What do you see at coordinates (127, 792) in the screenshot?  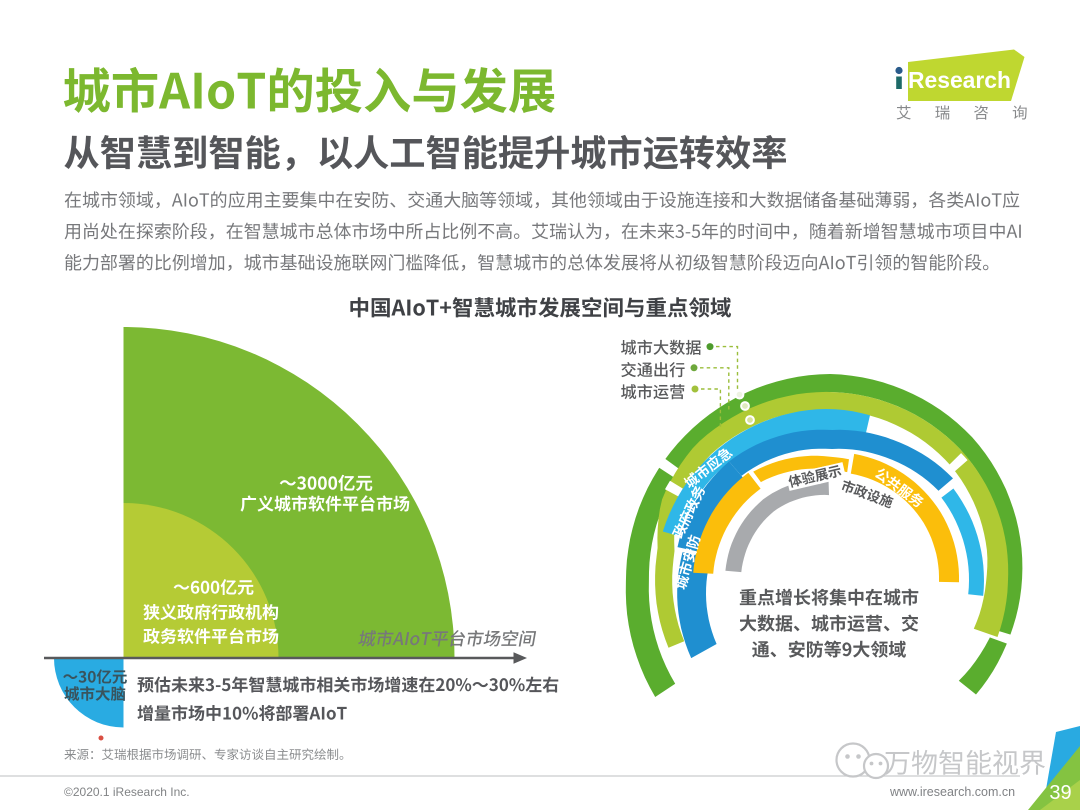 I see `svg-text: ©2020.1 iResearch Inc.` at bounding box center [127, 792].